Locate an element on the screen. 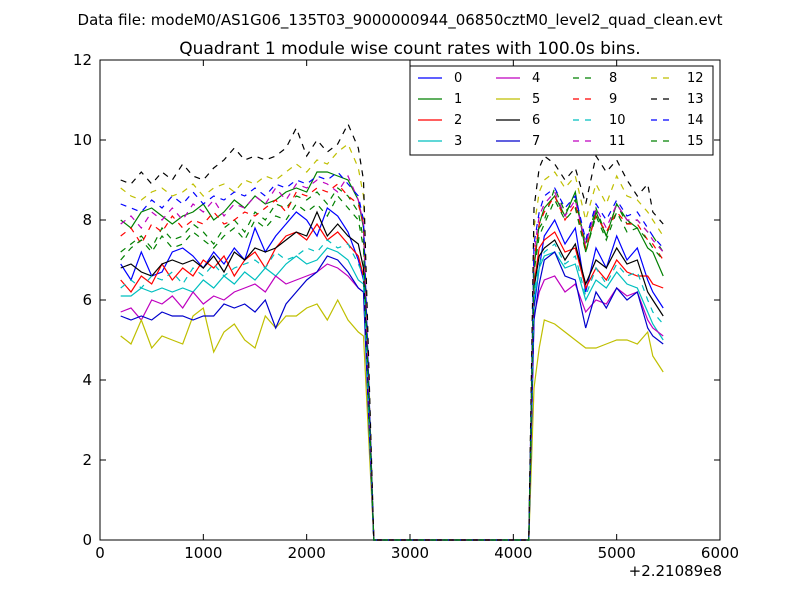  x-tick-label: 5000 is located at coordinates (617, 553).